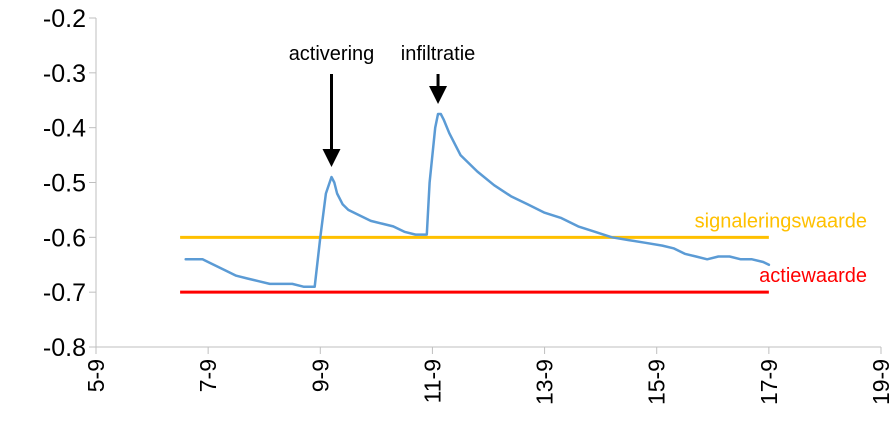  What do you see at coordinates (657, 382) in the screenshot?
I see `x-tick-label: 15-9` at bounding box center [657, 382].